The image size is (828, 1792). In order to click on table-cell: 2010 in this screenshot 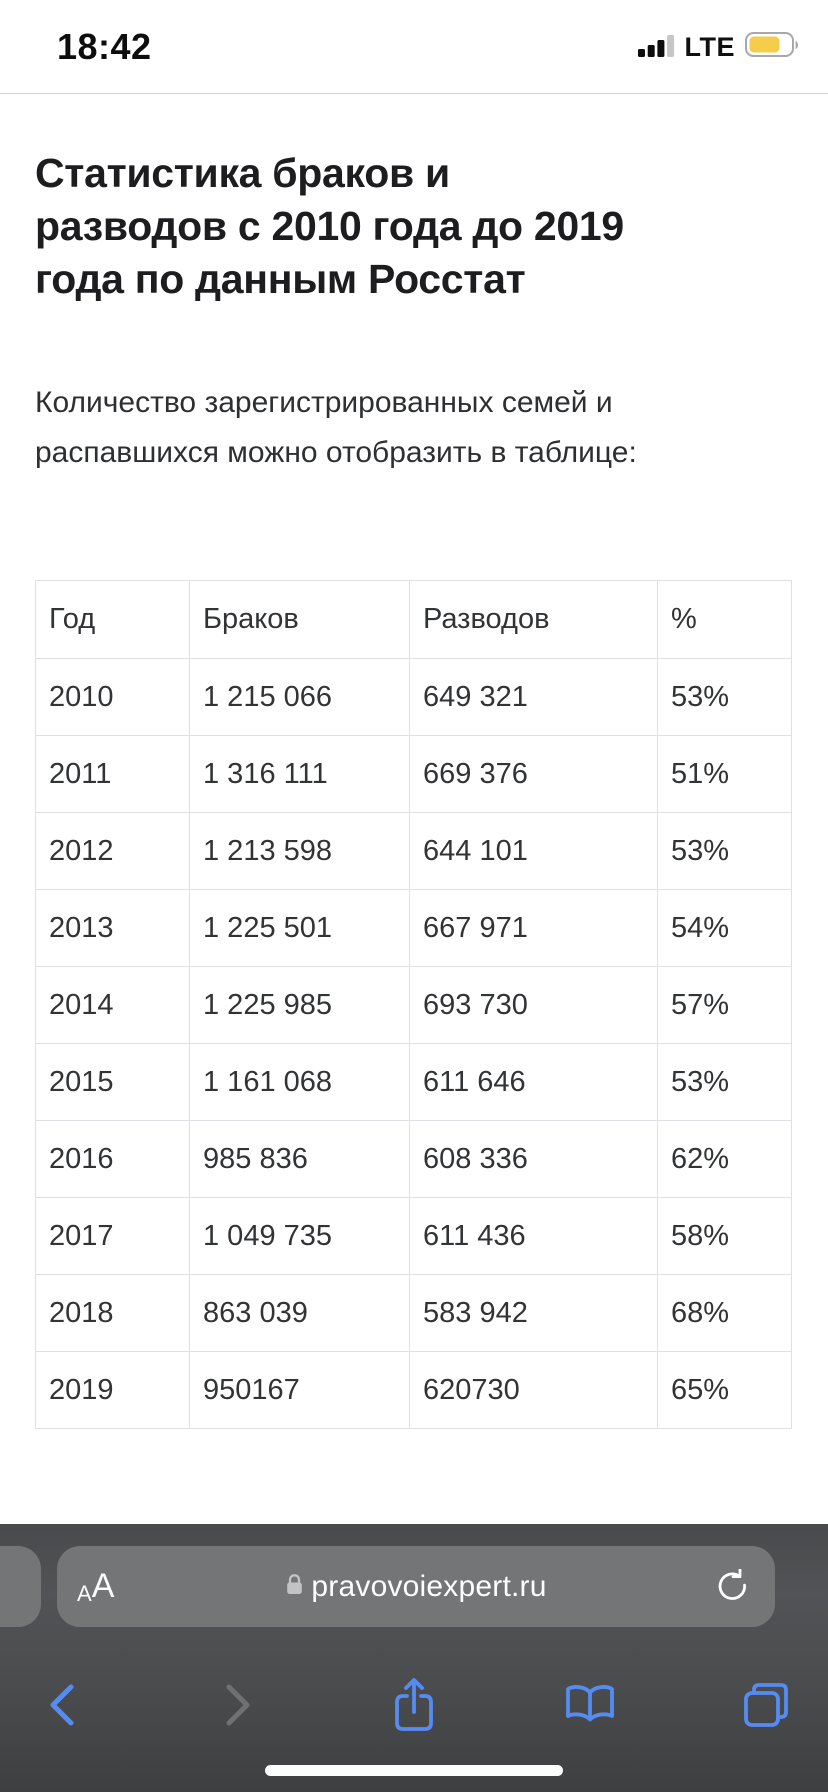, I will do `click(112, 697)`.